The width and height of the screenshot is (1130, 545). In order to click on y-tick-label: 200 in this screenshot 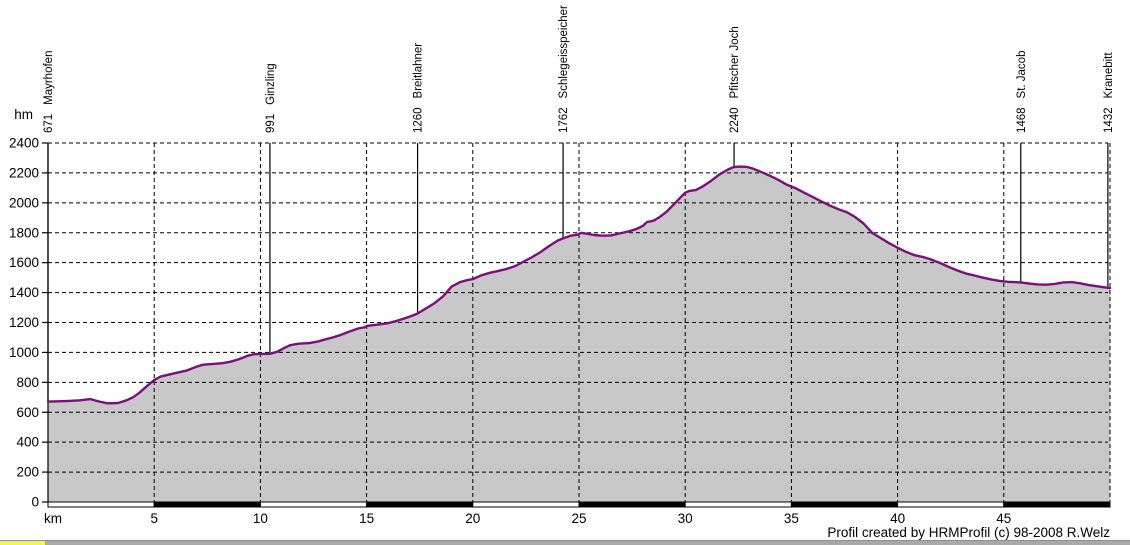, I will do `click(27, 472)`.